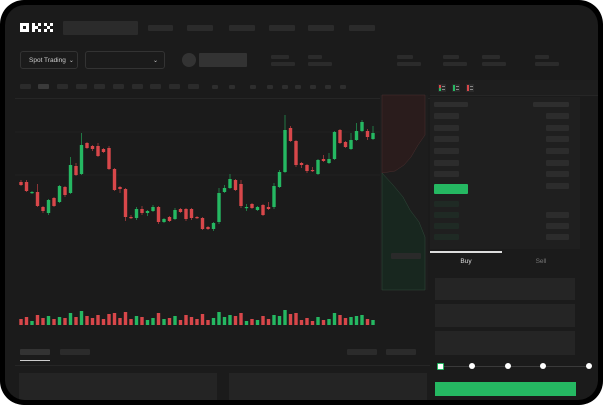 This screenshot has height=405, width=603. I want to click on slider-handle, so click(440, 366).